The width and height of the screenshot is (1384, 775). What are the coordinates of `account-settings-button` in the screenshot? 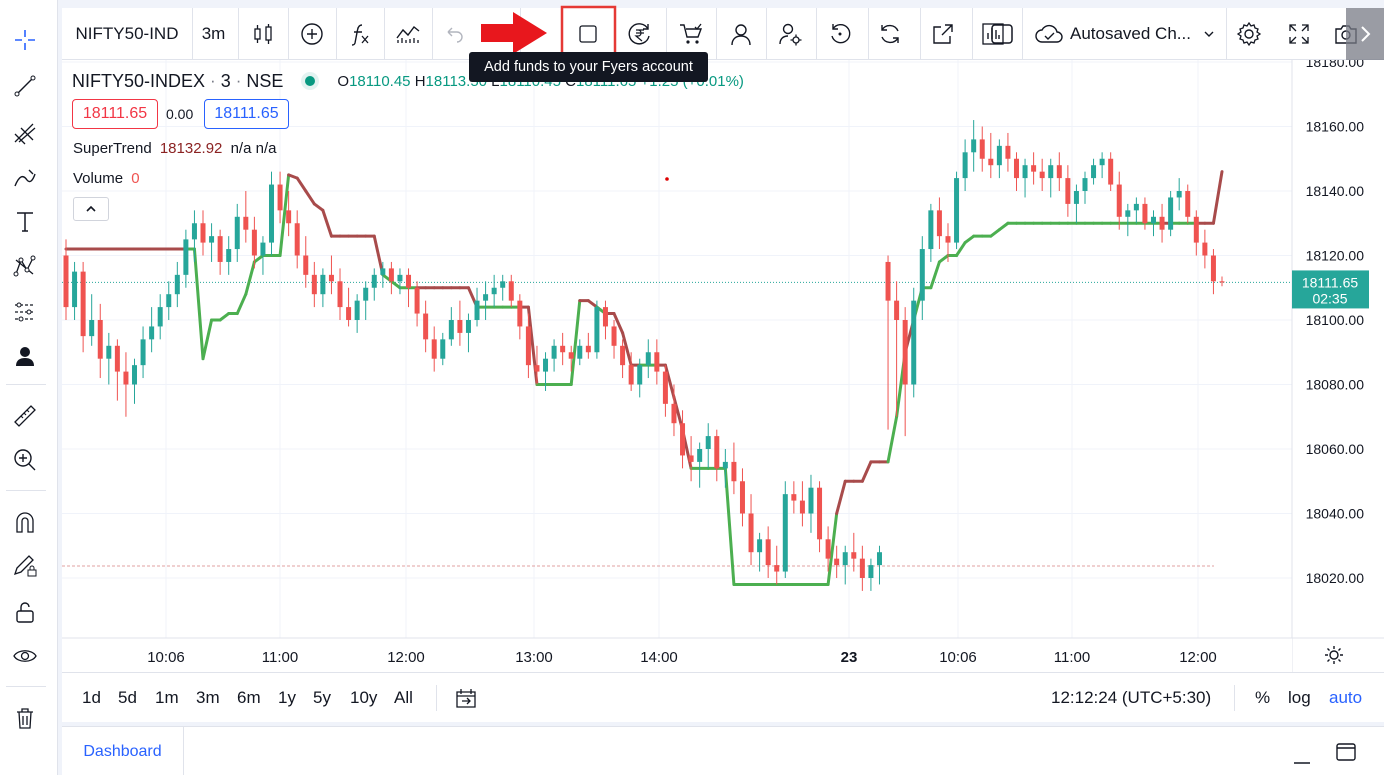 It's located at (790, 34).